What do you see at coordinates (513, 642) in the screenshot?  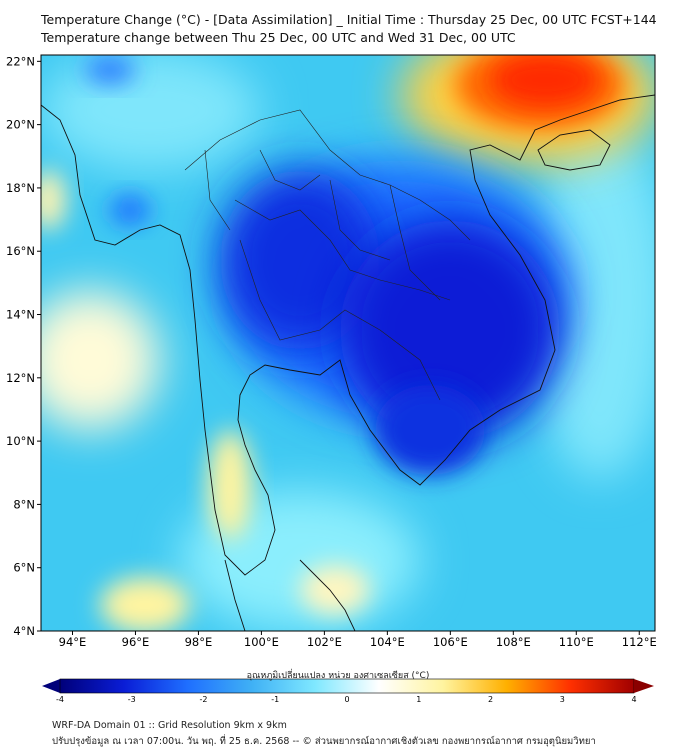 I see `lon-tick-label: 108°E` at bounding box center [513, 642].